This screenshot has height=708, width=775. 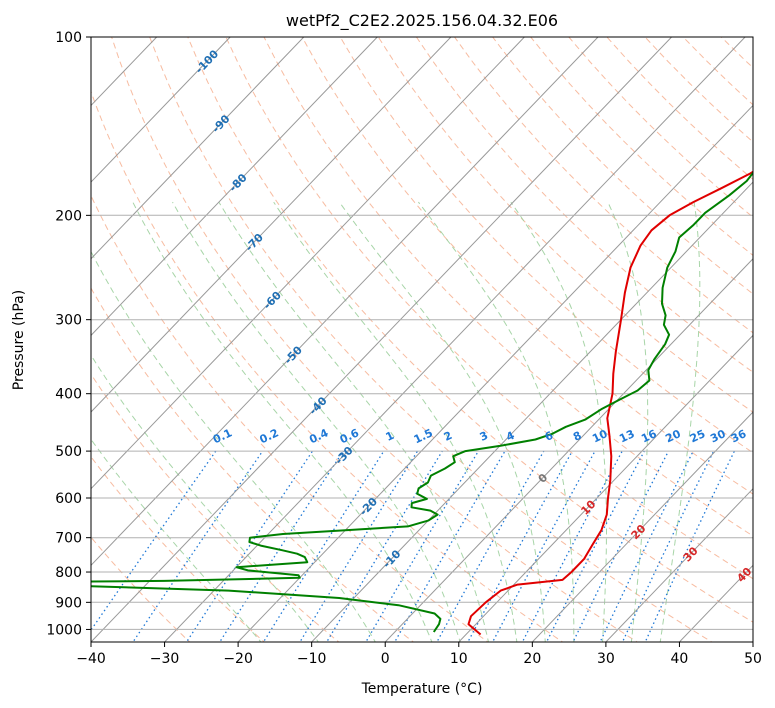 I want to click on x-tick-label: 20, so click(x=532, y=659).